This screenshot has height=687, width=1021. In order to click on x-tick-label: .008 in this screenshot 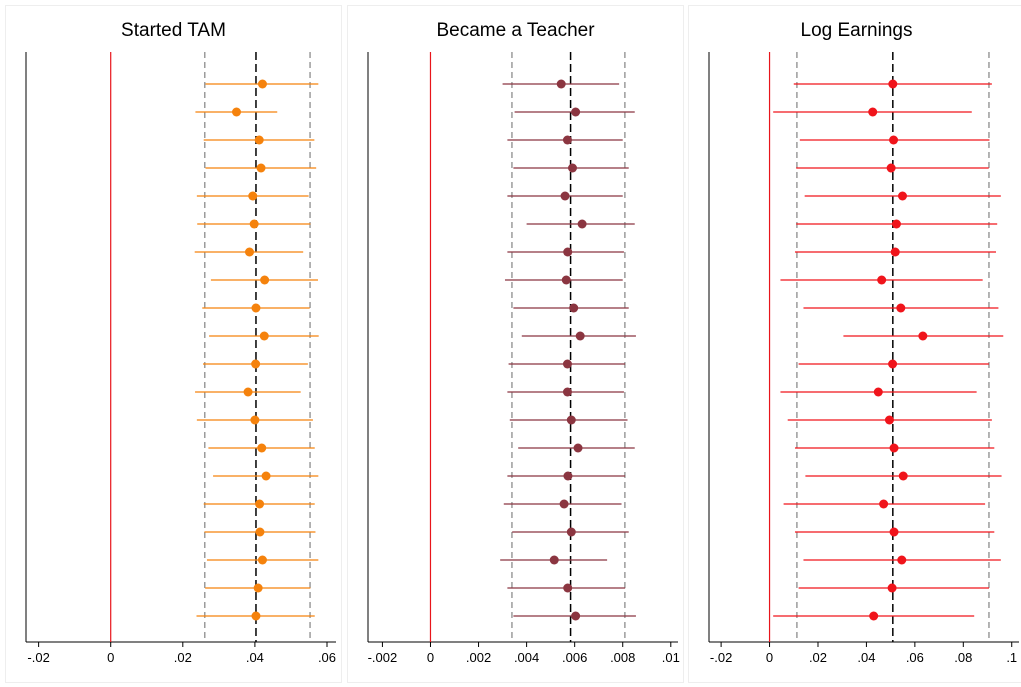, I will do `click(622, 657)`.